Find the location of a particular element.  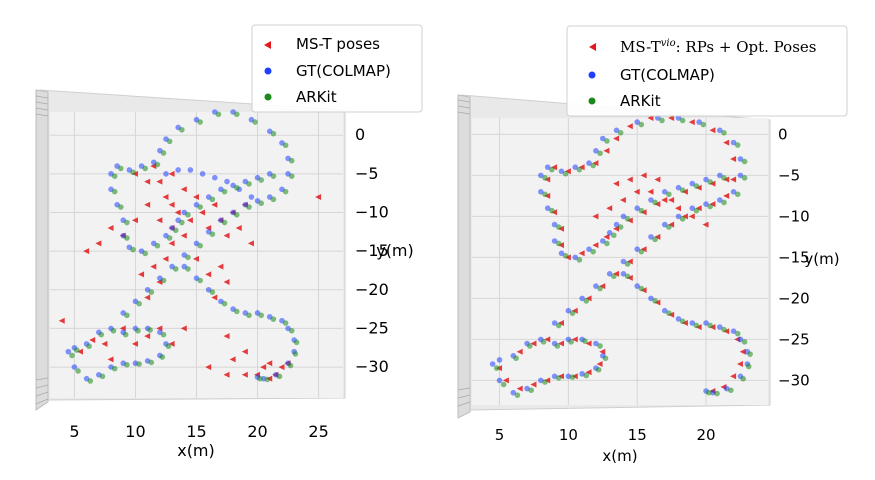

left-legend-label-arkit: ARKit is located at coordinates (316, 97).